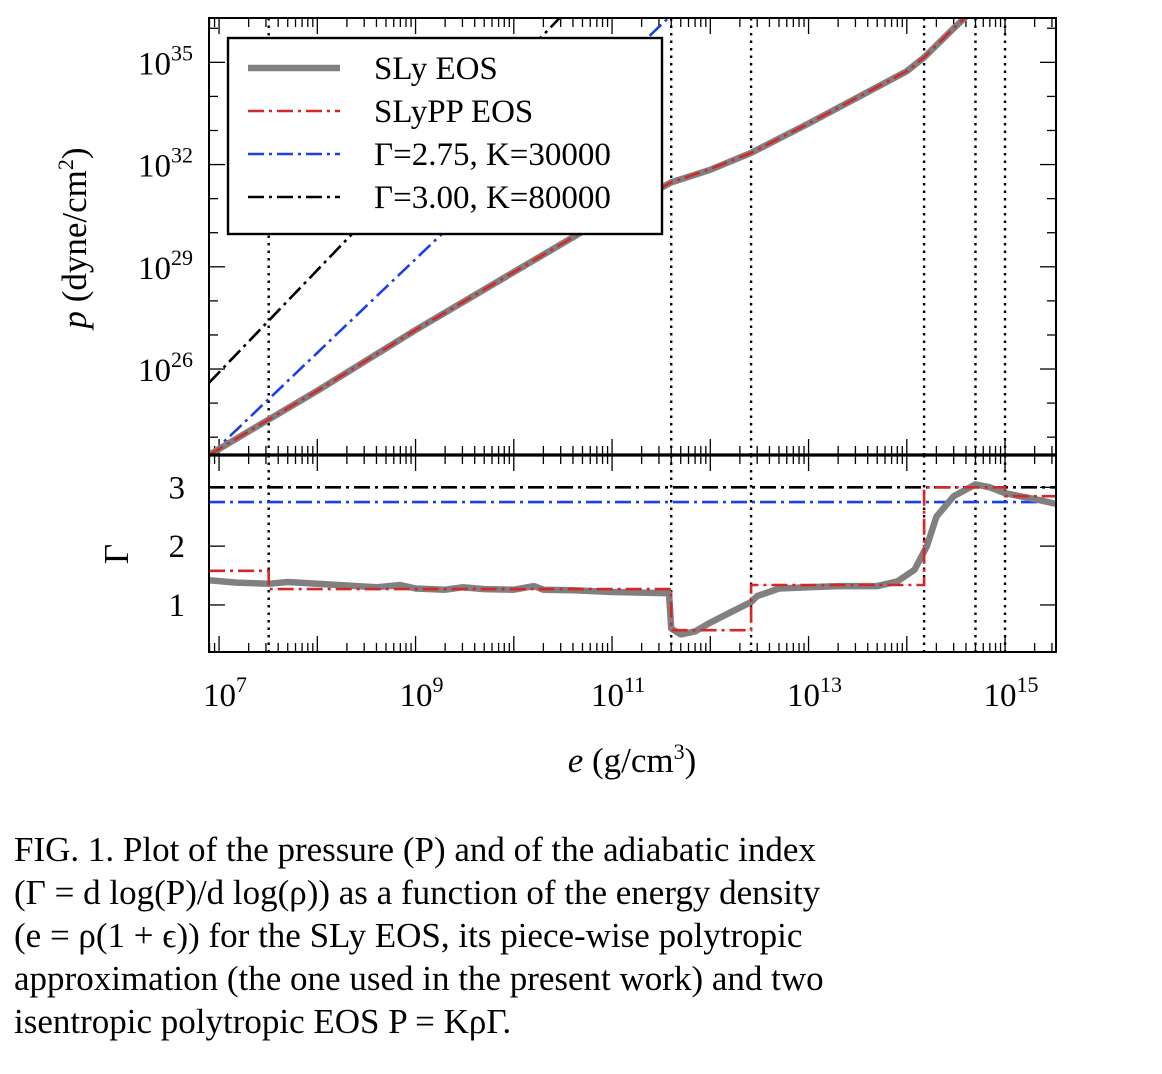 The height and width of the screenshot is (1074, 1162). What do you see at coordinates (263, 1021) in the screenshot?
I see `caption-line-5: isentropic polytropic EOS P = KρΓ.` at bounding box center [263, 1021].